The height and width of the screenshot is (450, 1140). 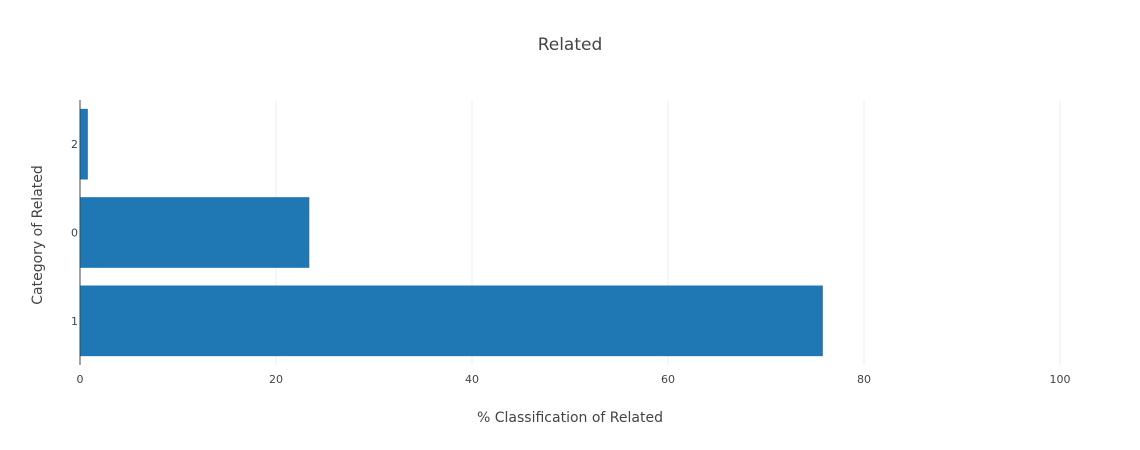 I want to click on x-tick-label: 40, so click(x=472, y=379).